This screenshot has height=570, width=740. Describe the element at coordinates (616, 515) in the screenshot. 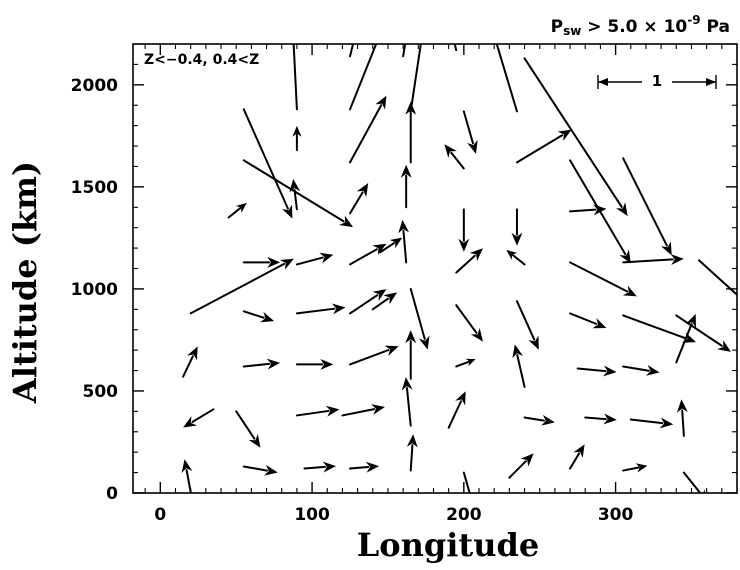

I see `x-tick-label: 300` at that location.